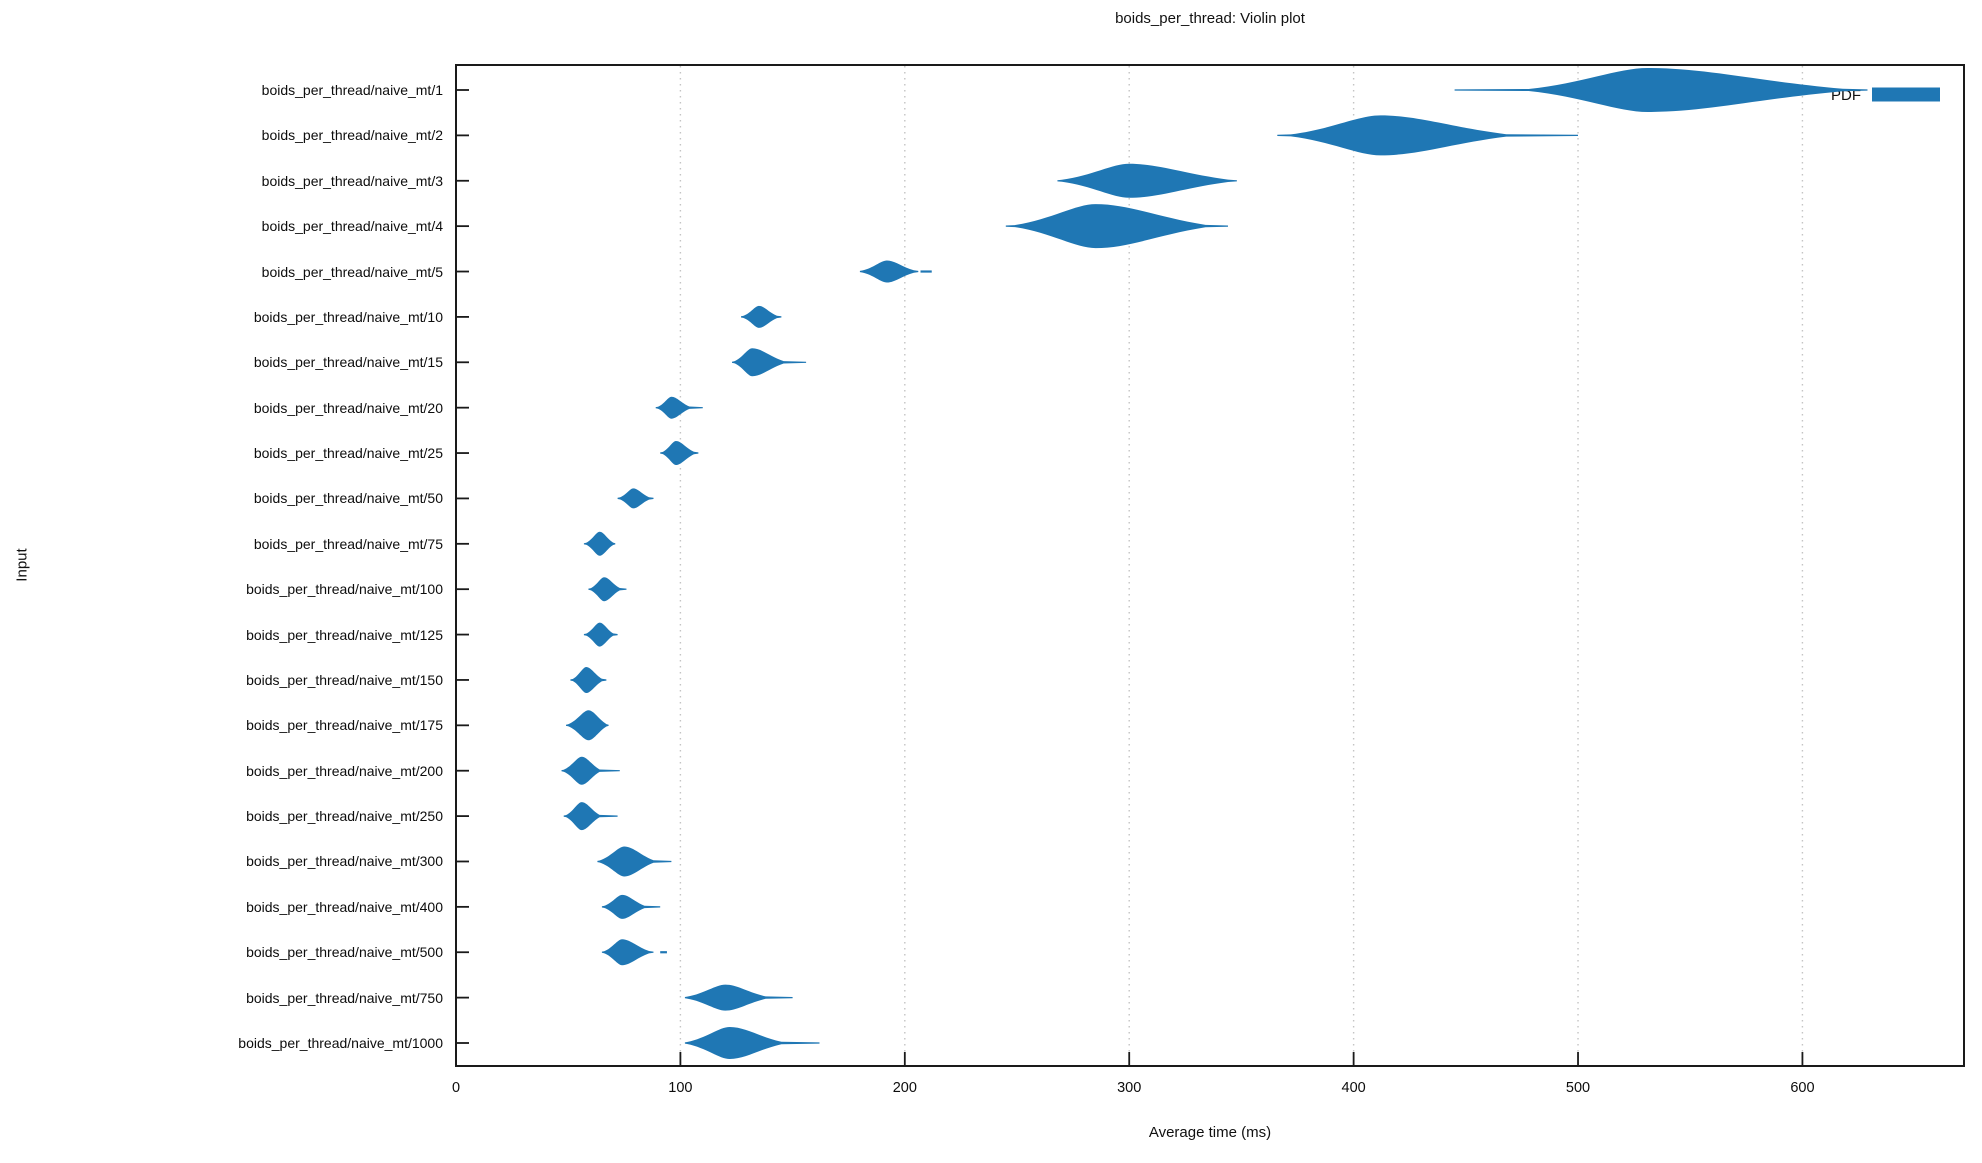  I want to click on y-category-label: boids_per_thread/naive_mt/125, so click(344, 634).